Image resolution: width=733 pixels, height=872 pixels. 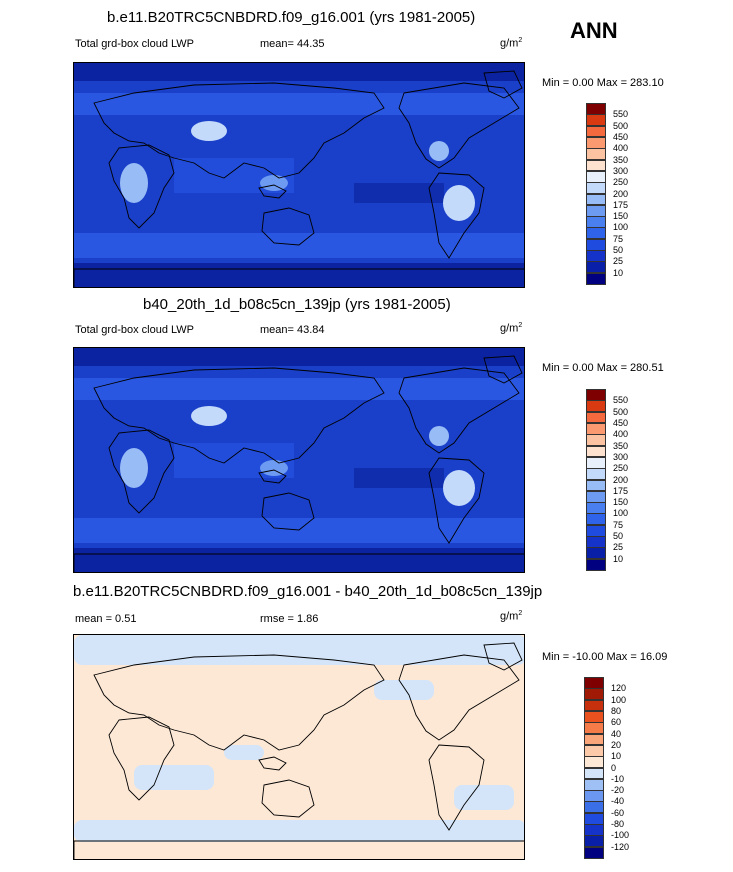 What do you see at coordinates (618, 824) in the screenshot?
I see `colorbar-tick-label: -80` at bounding box center [618, 824].